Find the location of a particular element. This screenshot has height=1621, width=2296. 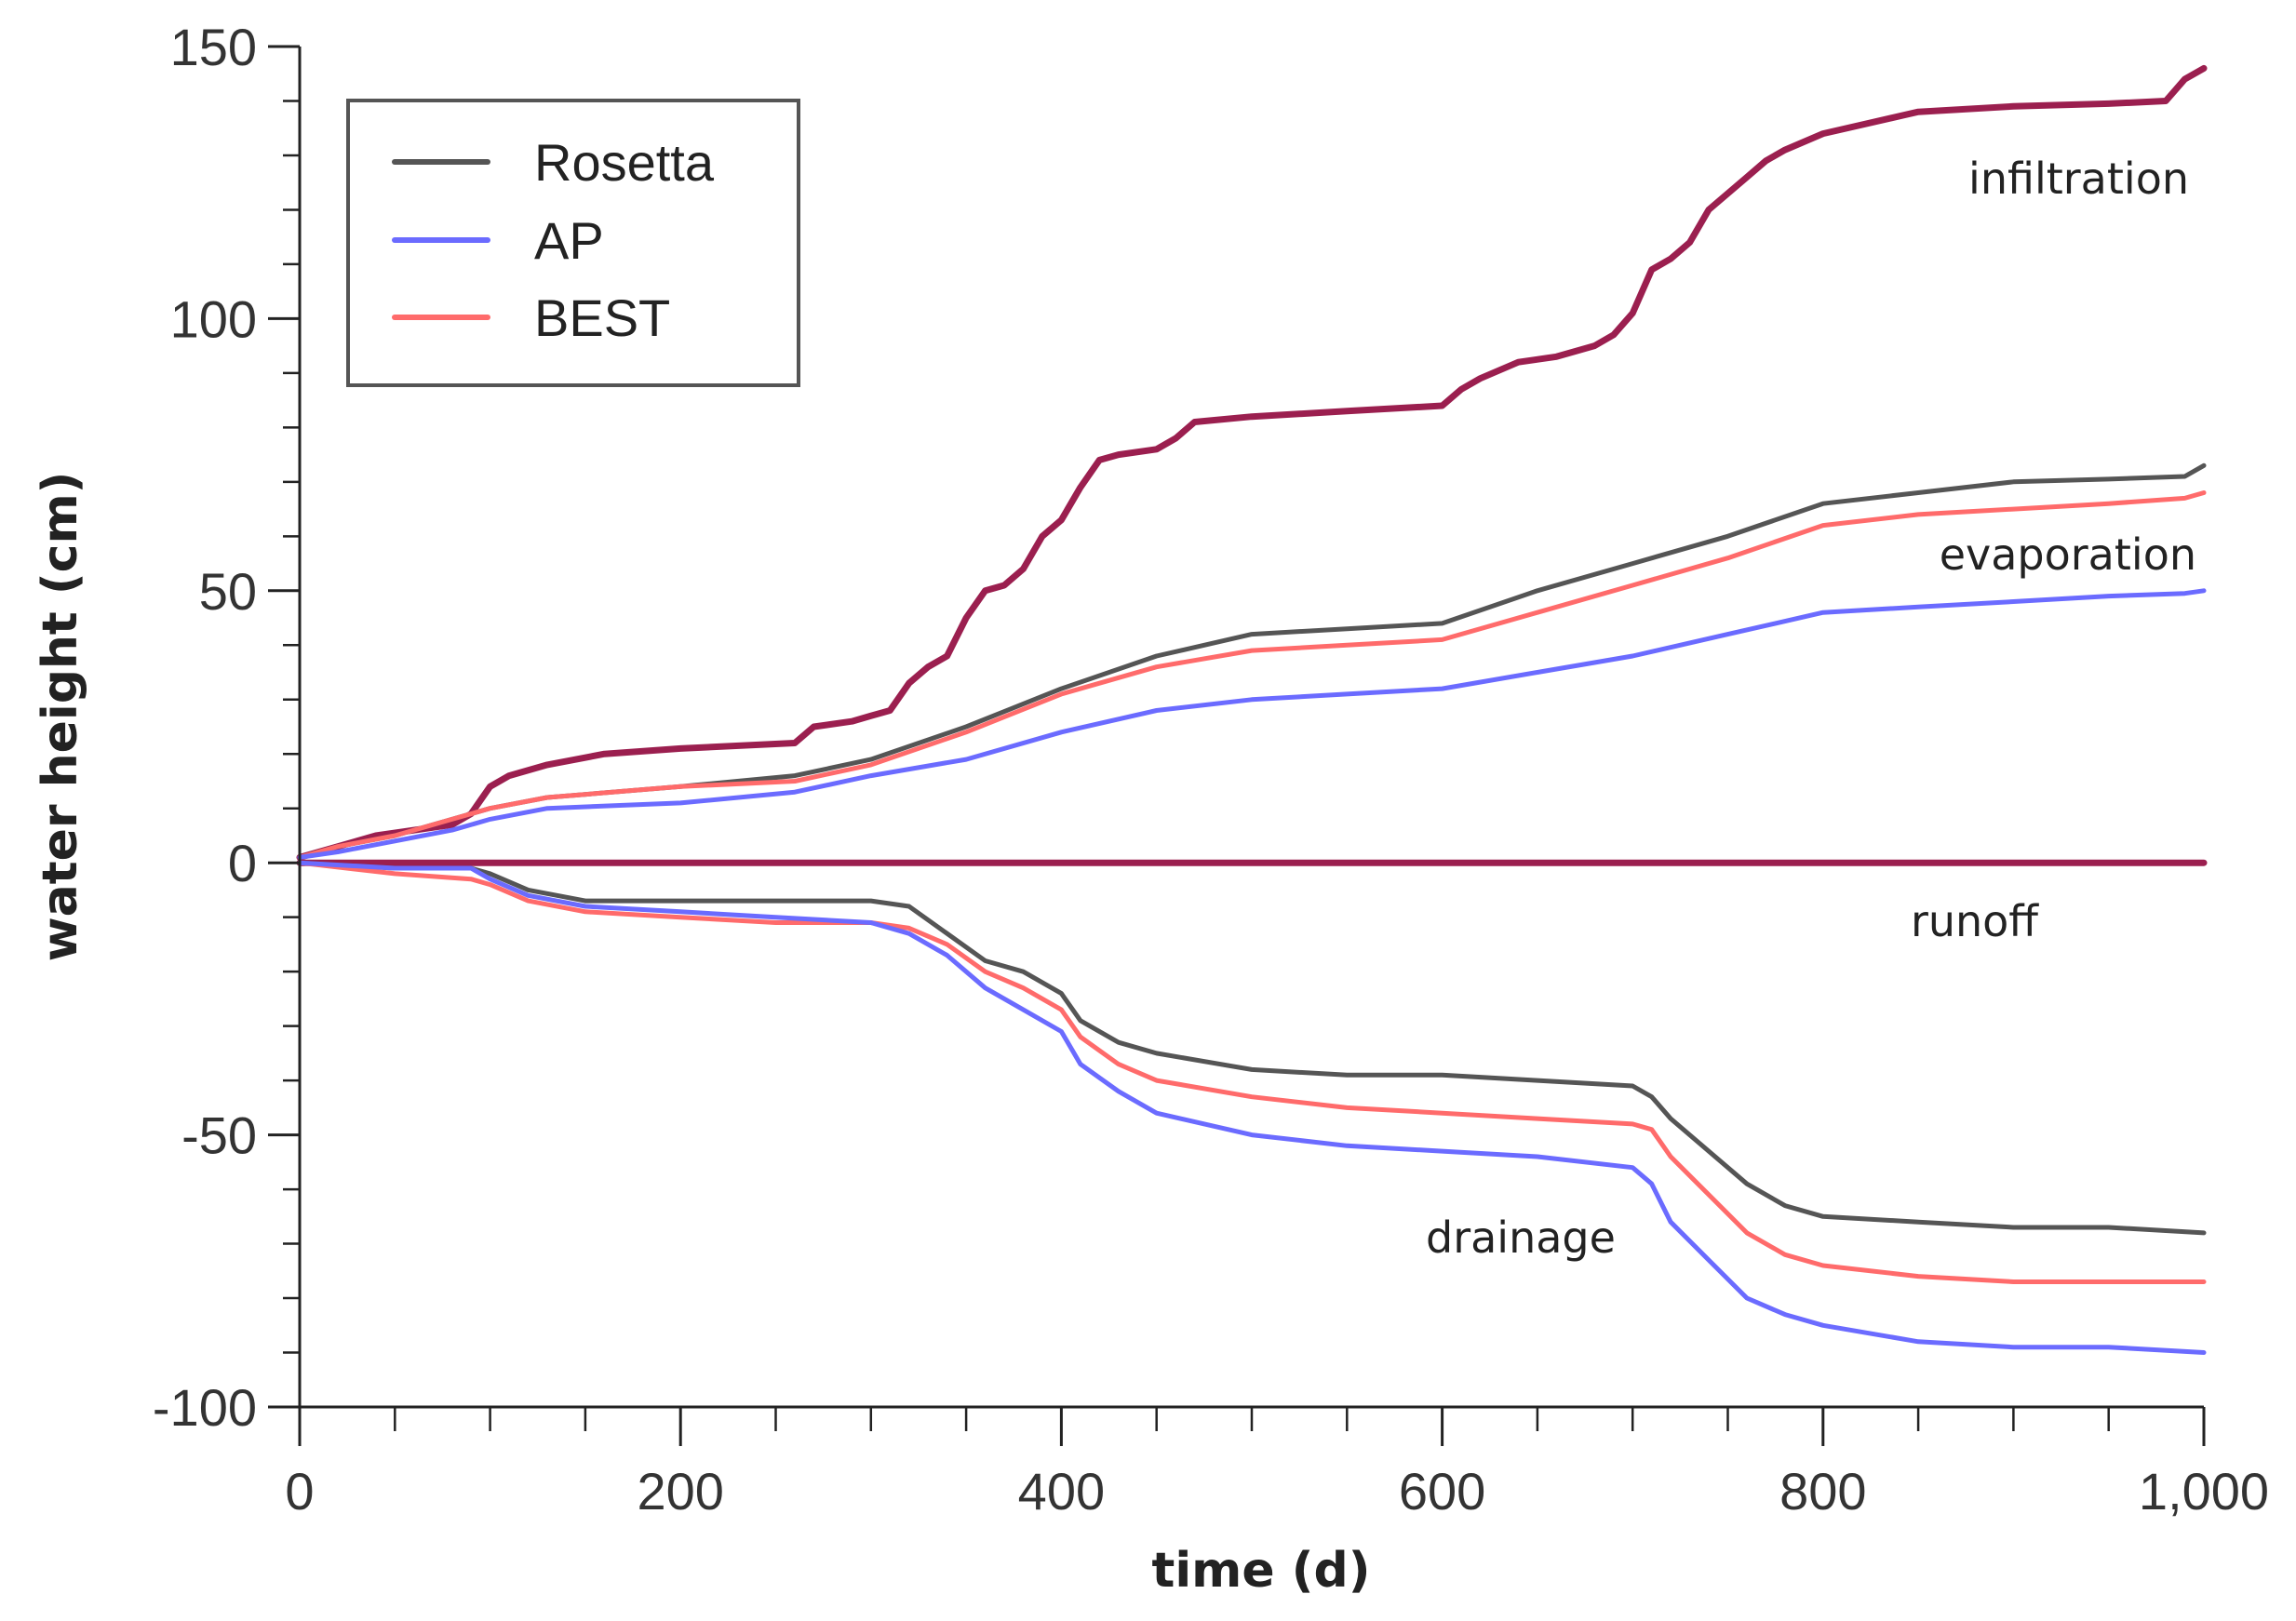

x-tick-label: 400 is located at coordinates (1061, 1491).